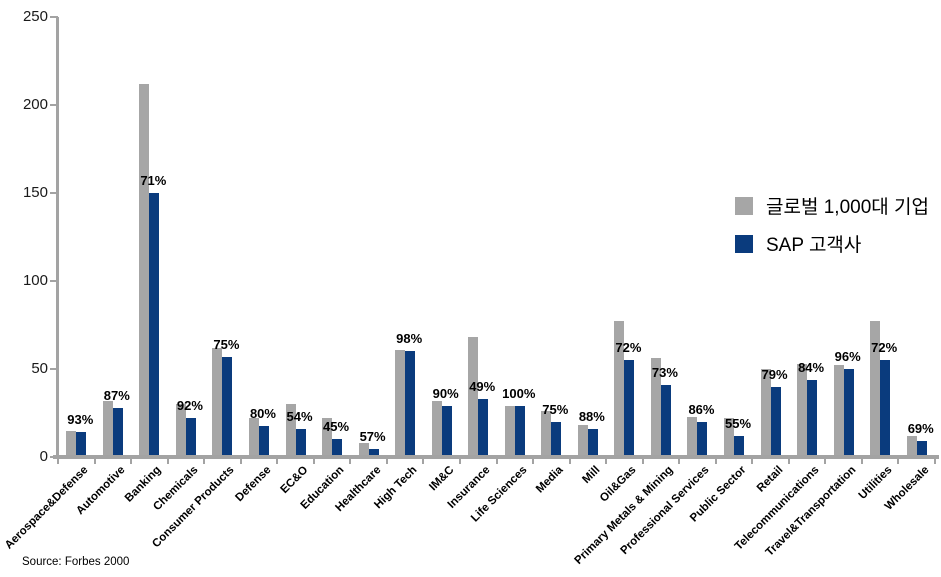  What do you see at coordinates (299, 416) in the screenshot?
I see `percent-label-6: 54%` at bounding box center [299, 416].